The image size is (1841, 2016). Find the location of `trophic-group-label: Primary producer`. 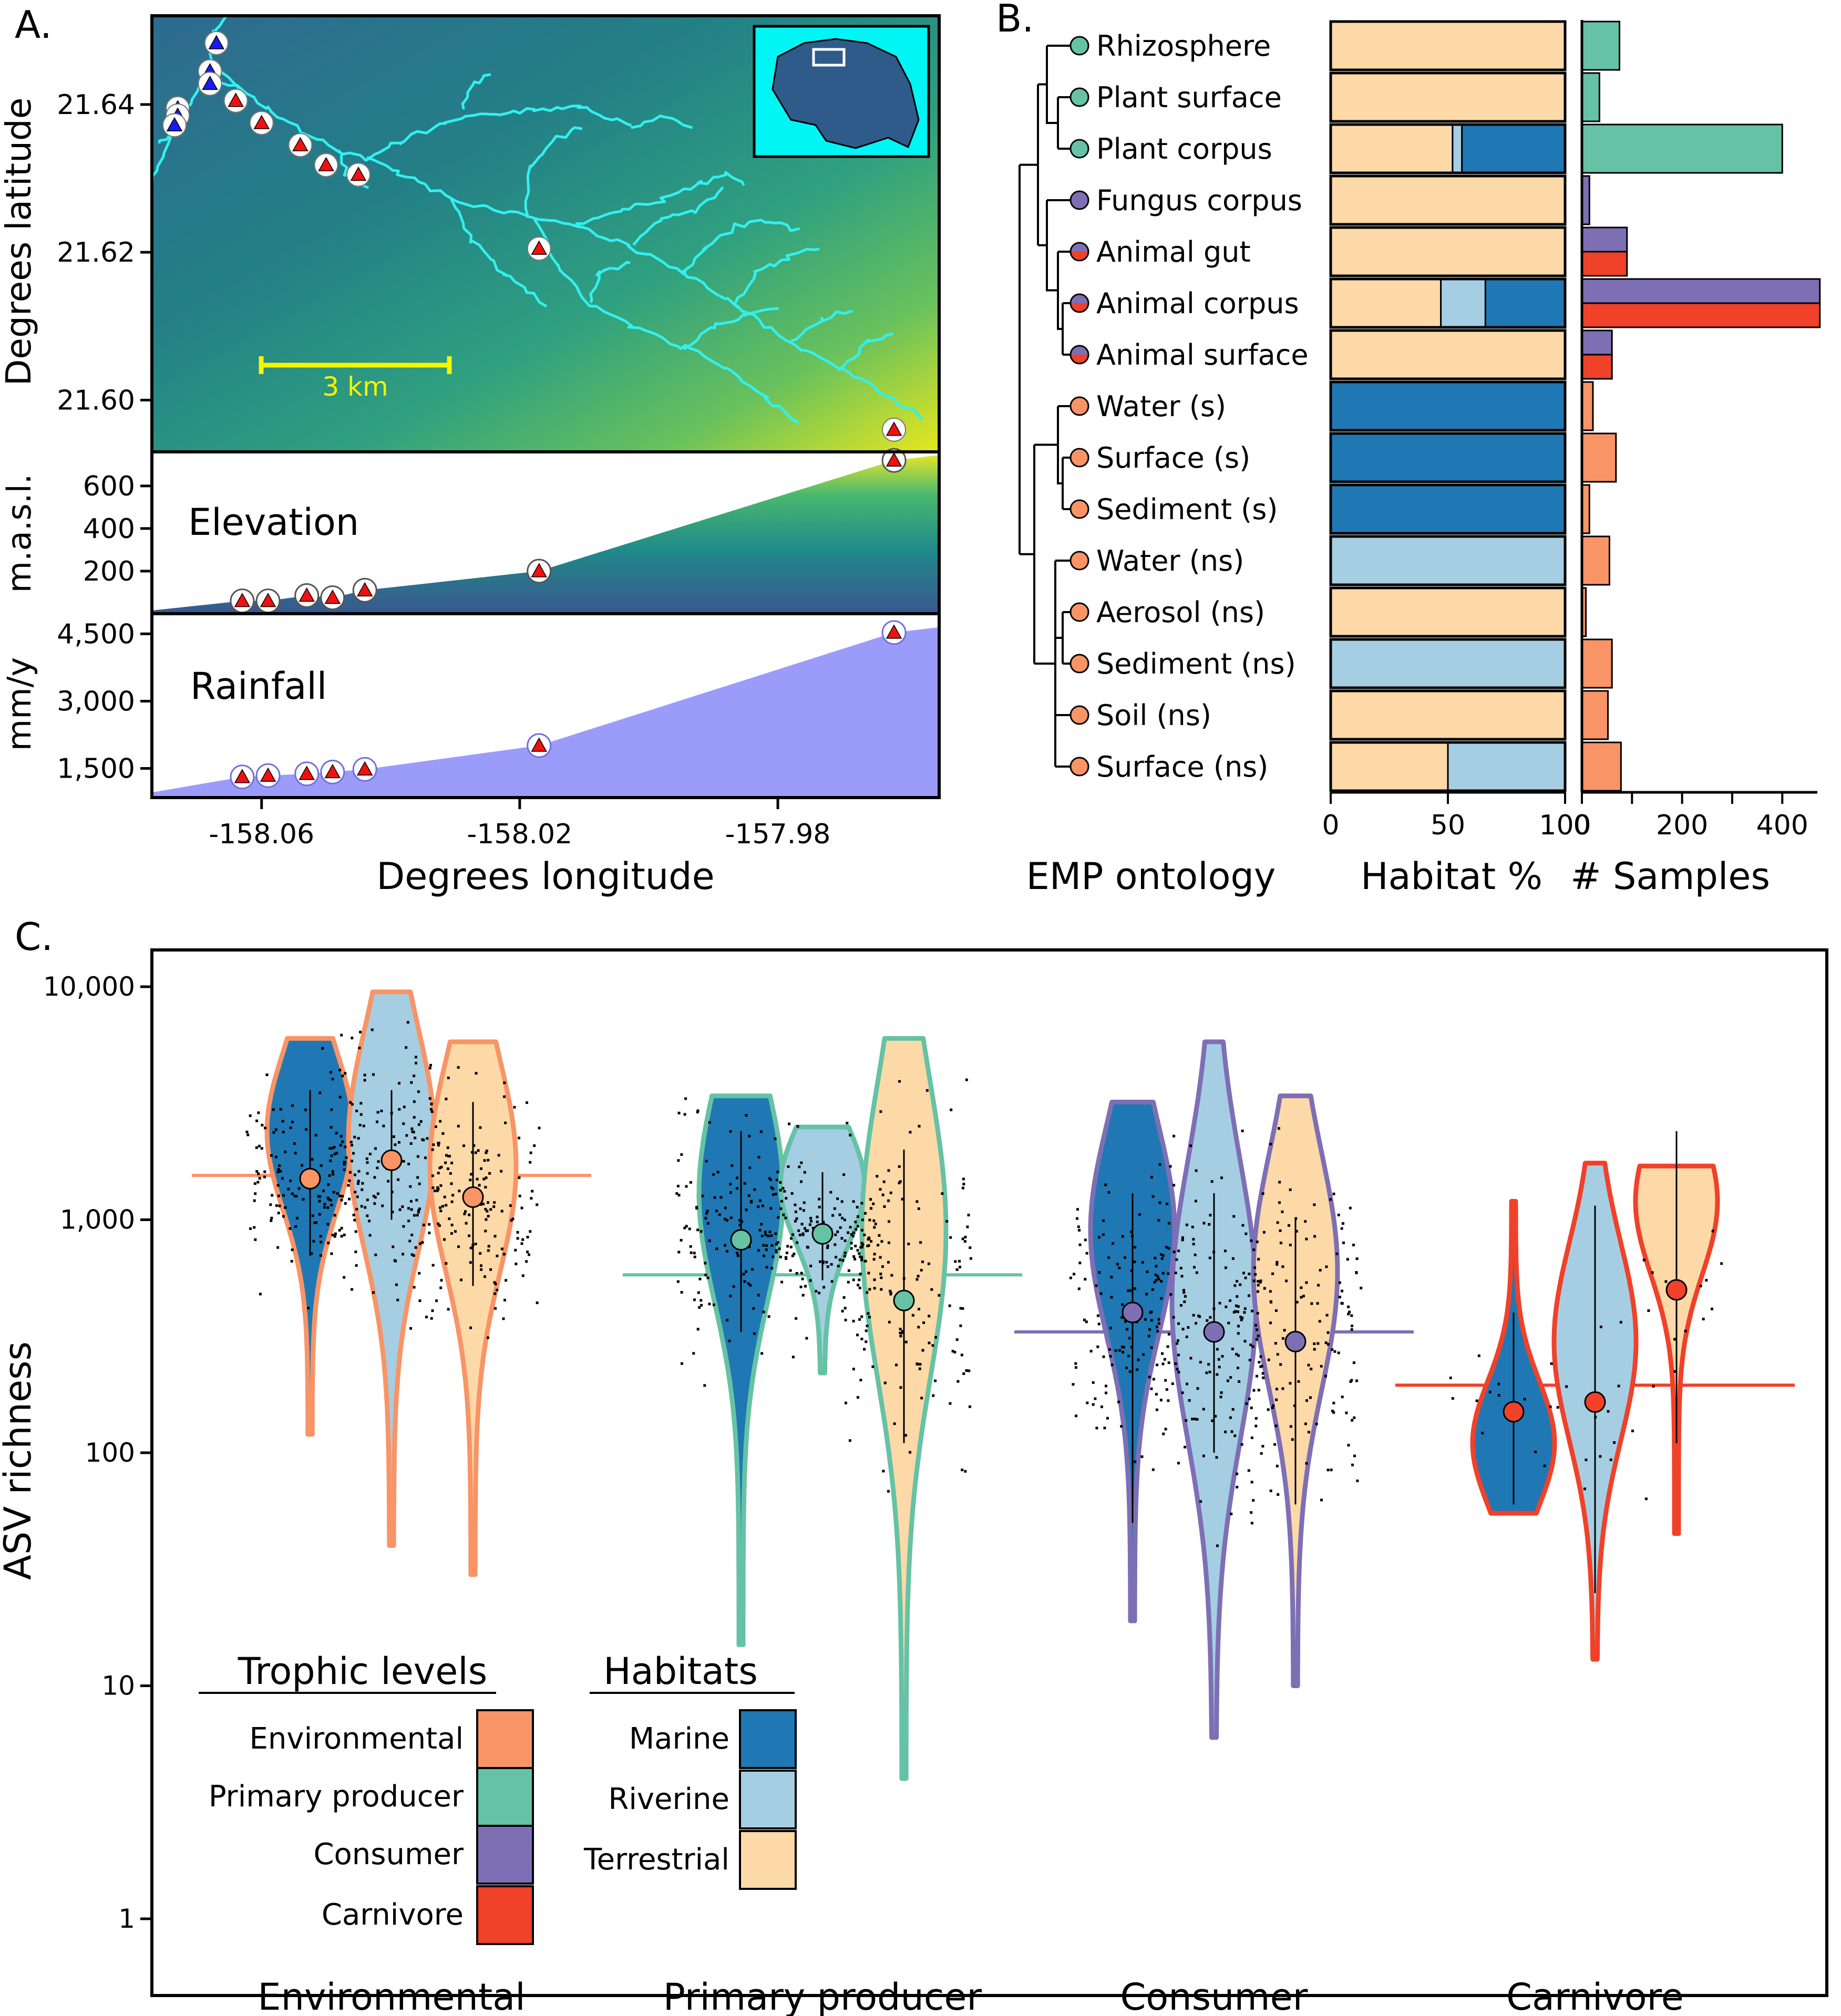

trophic-group-label: Primary producer is located at coordinates (822, 1996).